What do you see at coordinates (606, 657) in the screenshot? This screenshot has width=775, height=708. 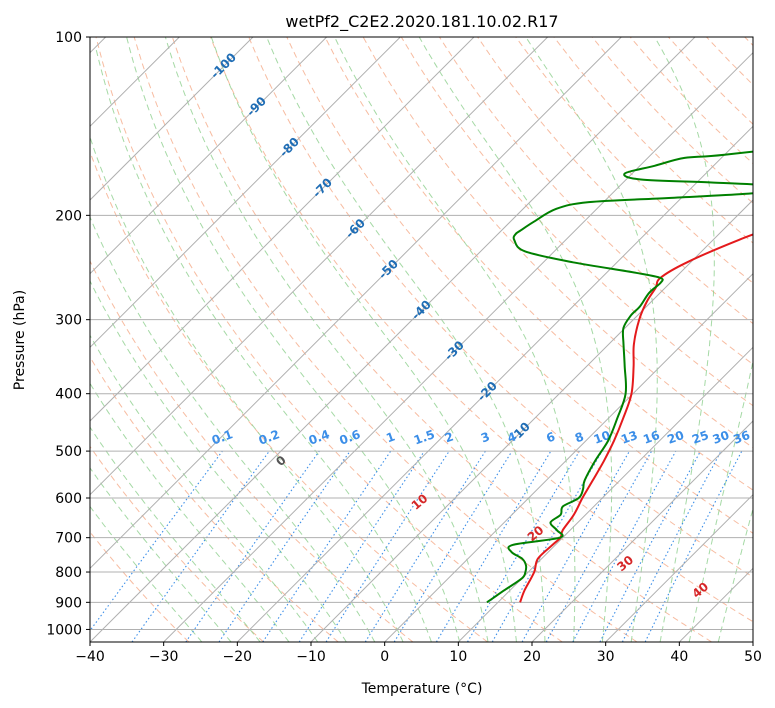 I see `x-tick-label: 30` at bounding box center [606, 657].